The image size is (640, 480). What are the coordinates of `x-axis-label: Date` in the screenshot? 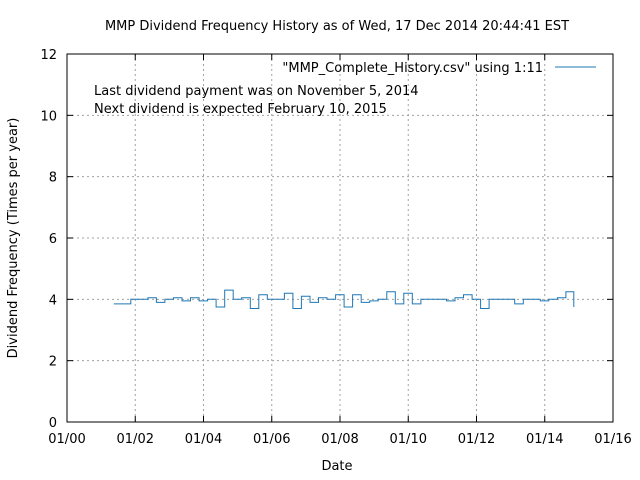 It's located at (336, 466).